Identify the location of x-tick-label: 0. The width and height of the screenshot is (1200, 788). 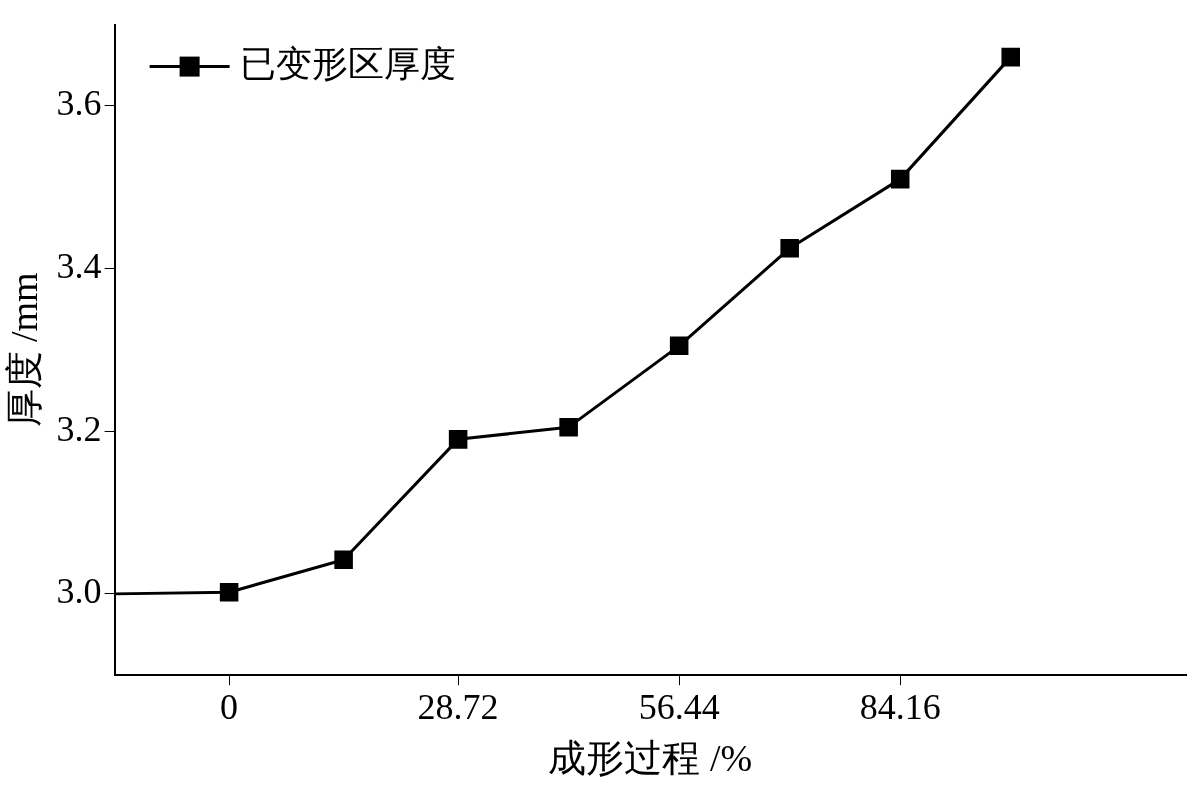
(229, 707).